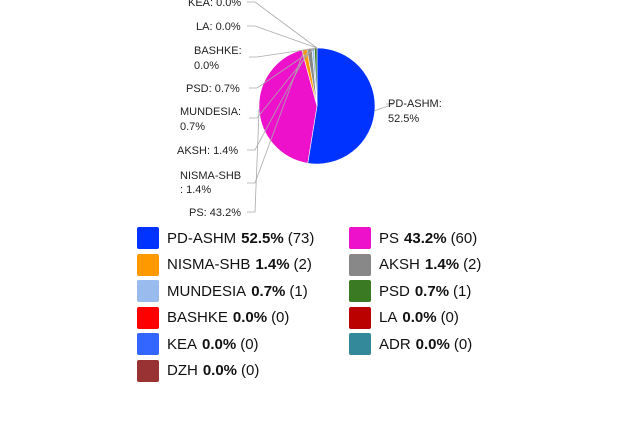 The width and height of the screenshot is (640, 422). What do you see at coordinates (218, 27) in the screenshot?
I see `data-label-la: LA: 0.0%` at bounding box center [218, 27].